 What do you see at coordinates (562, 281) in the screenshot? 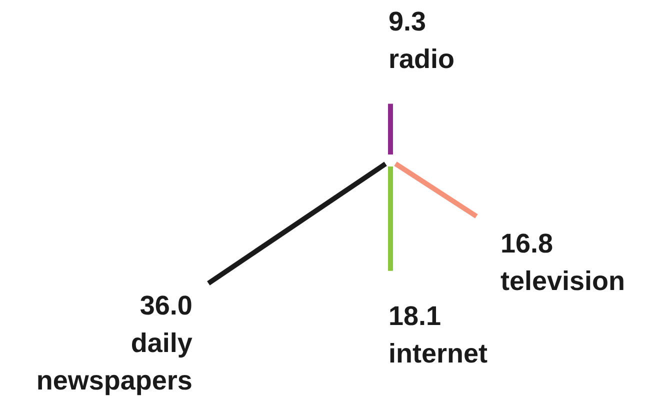
I see `category-label: television` at bounding box center [562, 281].